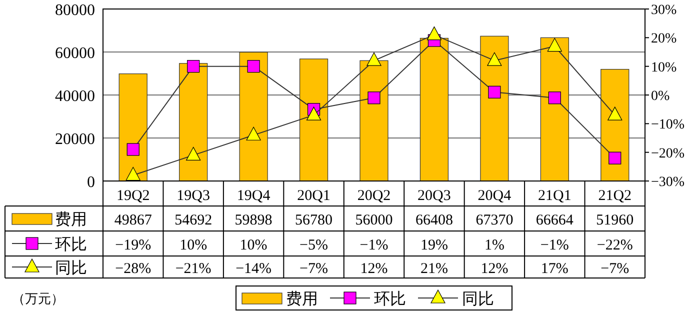 The image size is (700, 329). What do you see at coordinates (555, 196) in the screenshot?
I see `x-tick-label: 21Q1` at bounding box center [555, 196].